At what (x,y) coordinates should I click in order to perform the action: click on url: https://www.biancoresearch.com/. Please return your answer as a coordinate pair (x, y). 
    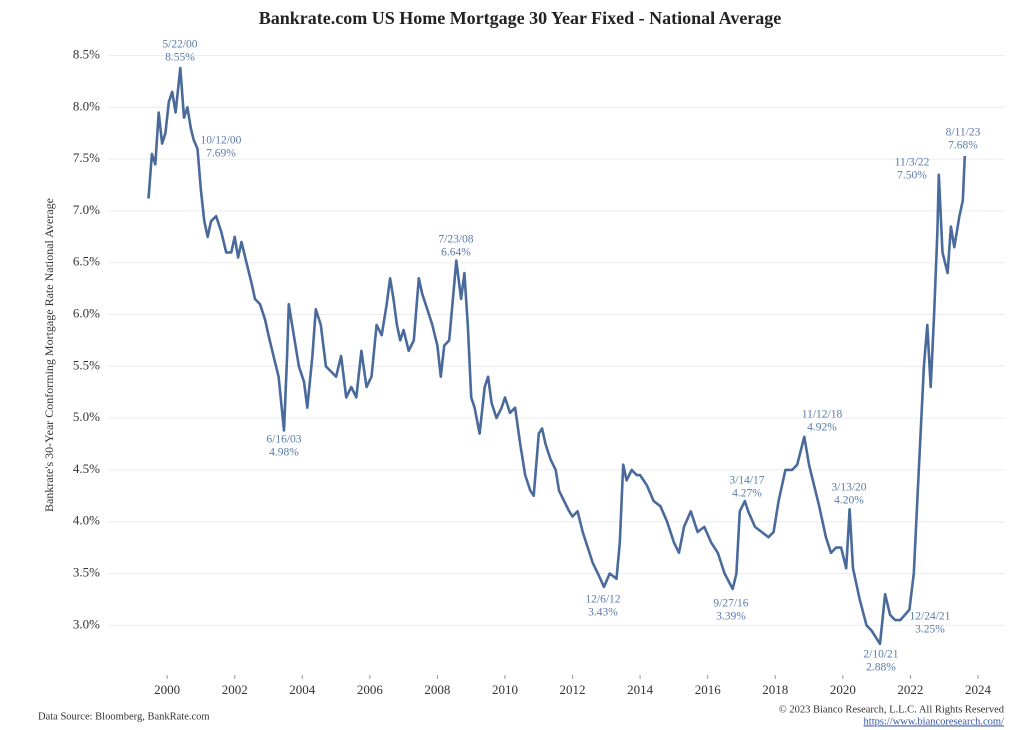
    Looking at the image, I should click on (934, 721).